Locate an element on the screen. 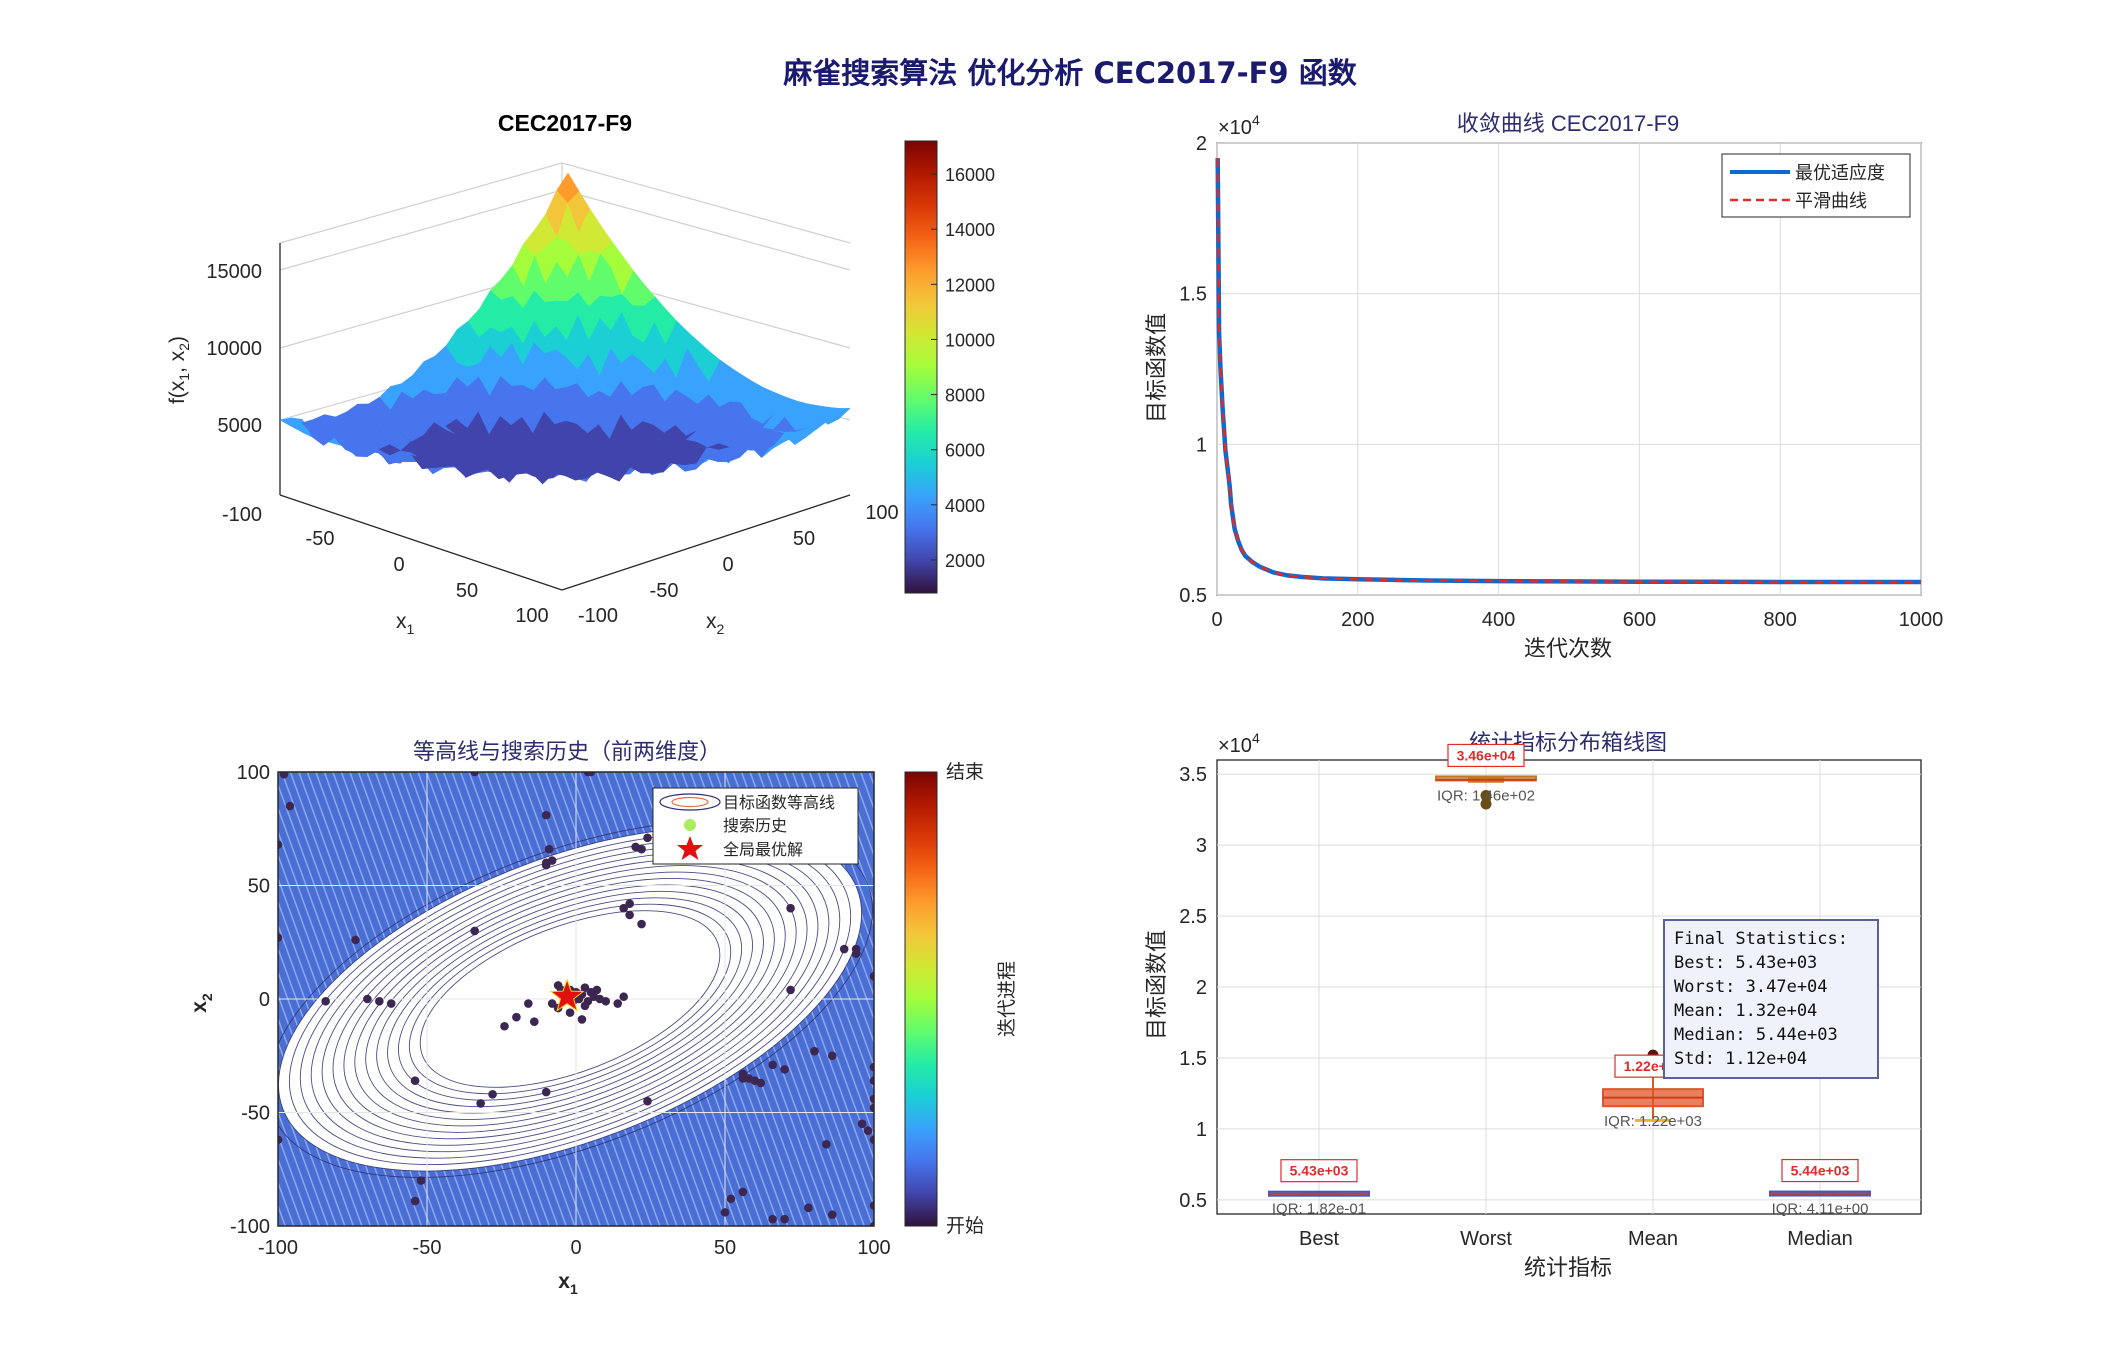  colorbar-tick-label: 4000 is located at coordinates (965, 506).